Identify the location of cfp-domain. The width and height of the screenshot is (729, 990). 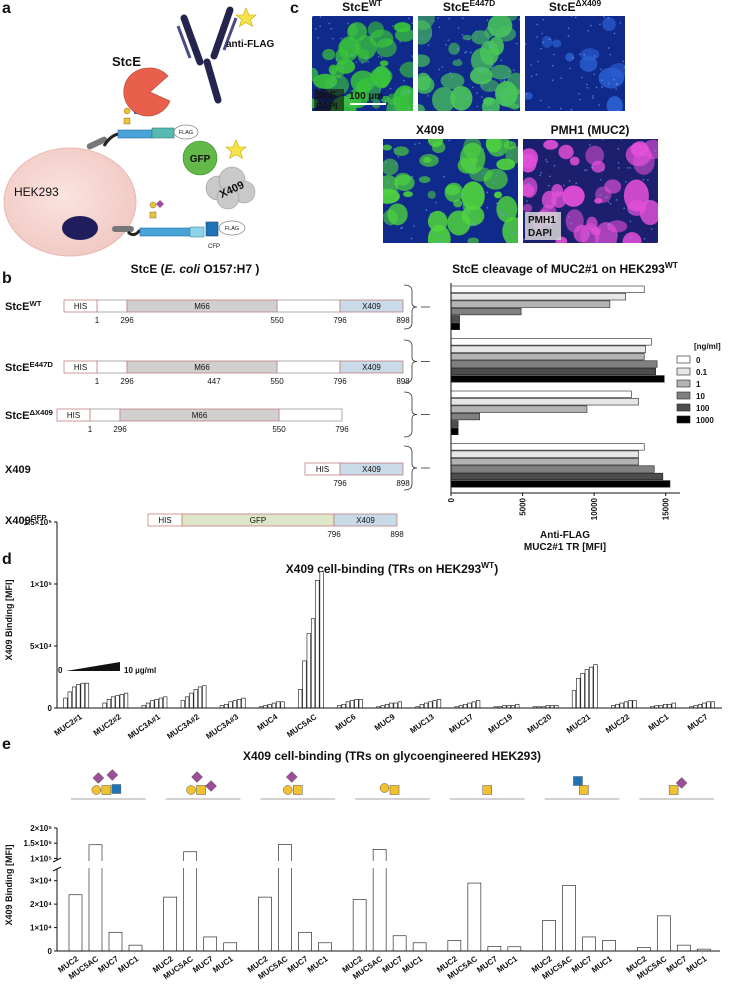
(212, 229).